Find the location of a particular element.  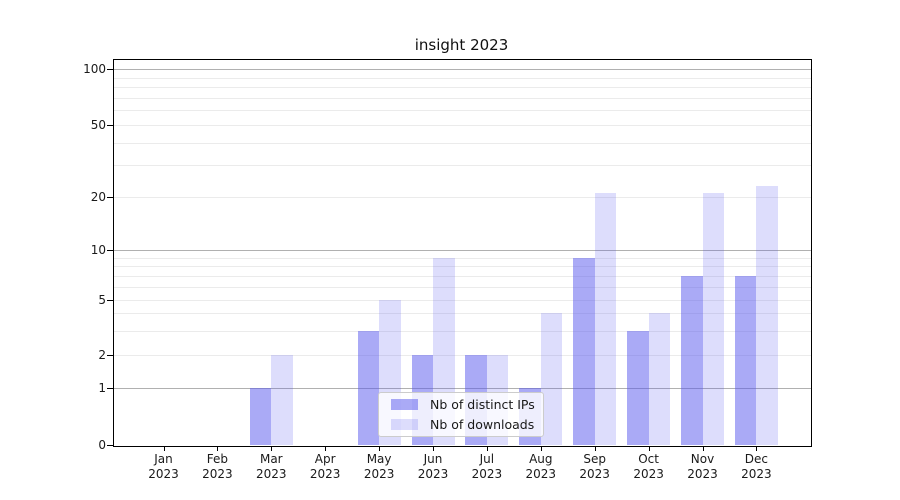

x-tick-month: Mar is located at coordinates (271, 459).